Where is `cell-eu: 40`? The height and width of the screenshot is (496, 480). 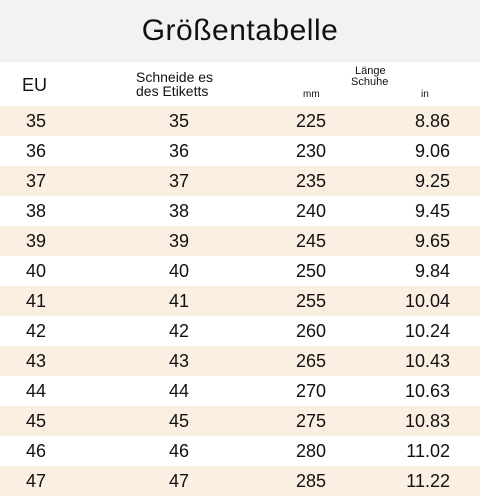
cell-eu: 40 is located at coordinates (36, 271).